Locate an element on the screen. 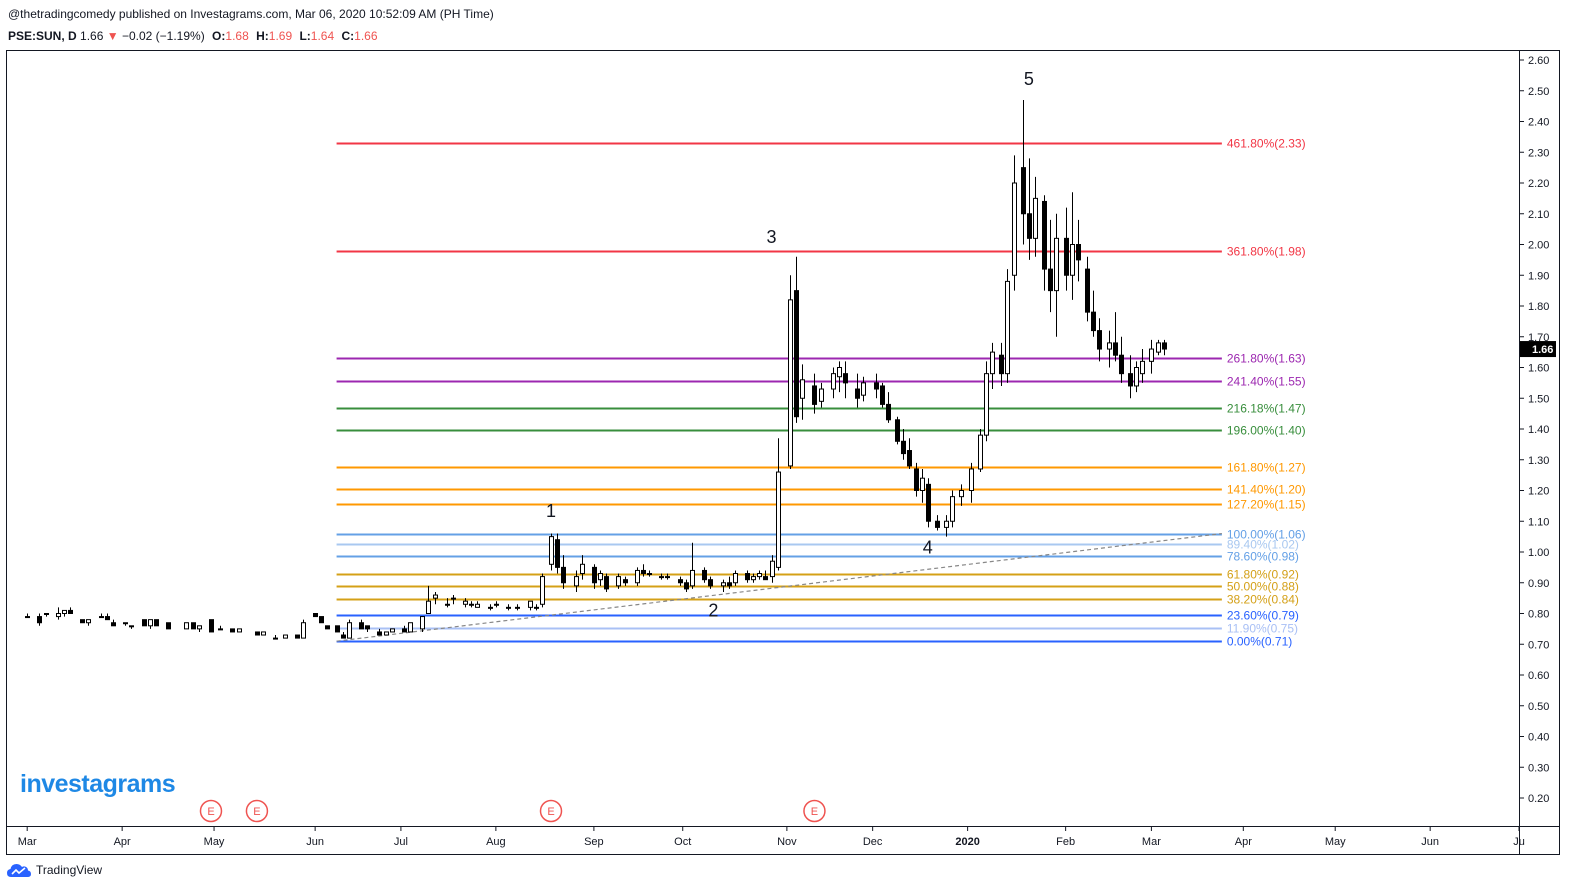 This screenshot has height=894, width=1575. symbol-label: PSE:SUN, D is located at coordinates (42, 36).